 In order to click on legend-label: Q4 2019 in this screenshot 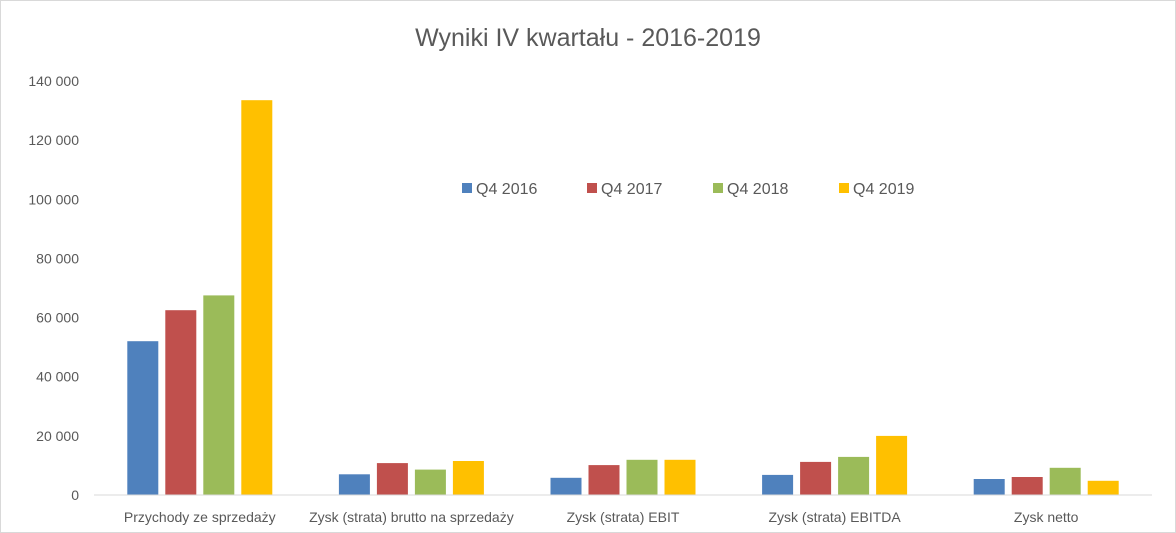, I will do `click(883, 189)`.